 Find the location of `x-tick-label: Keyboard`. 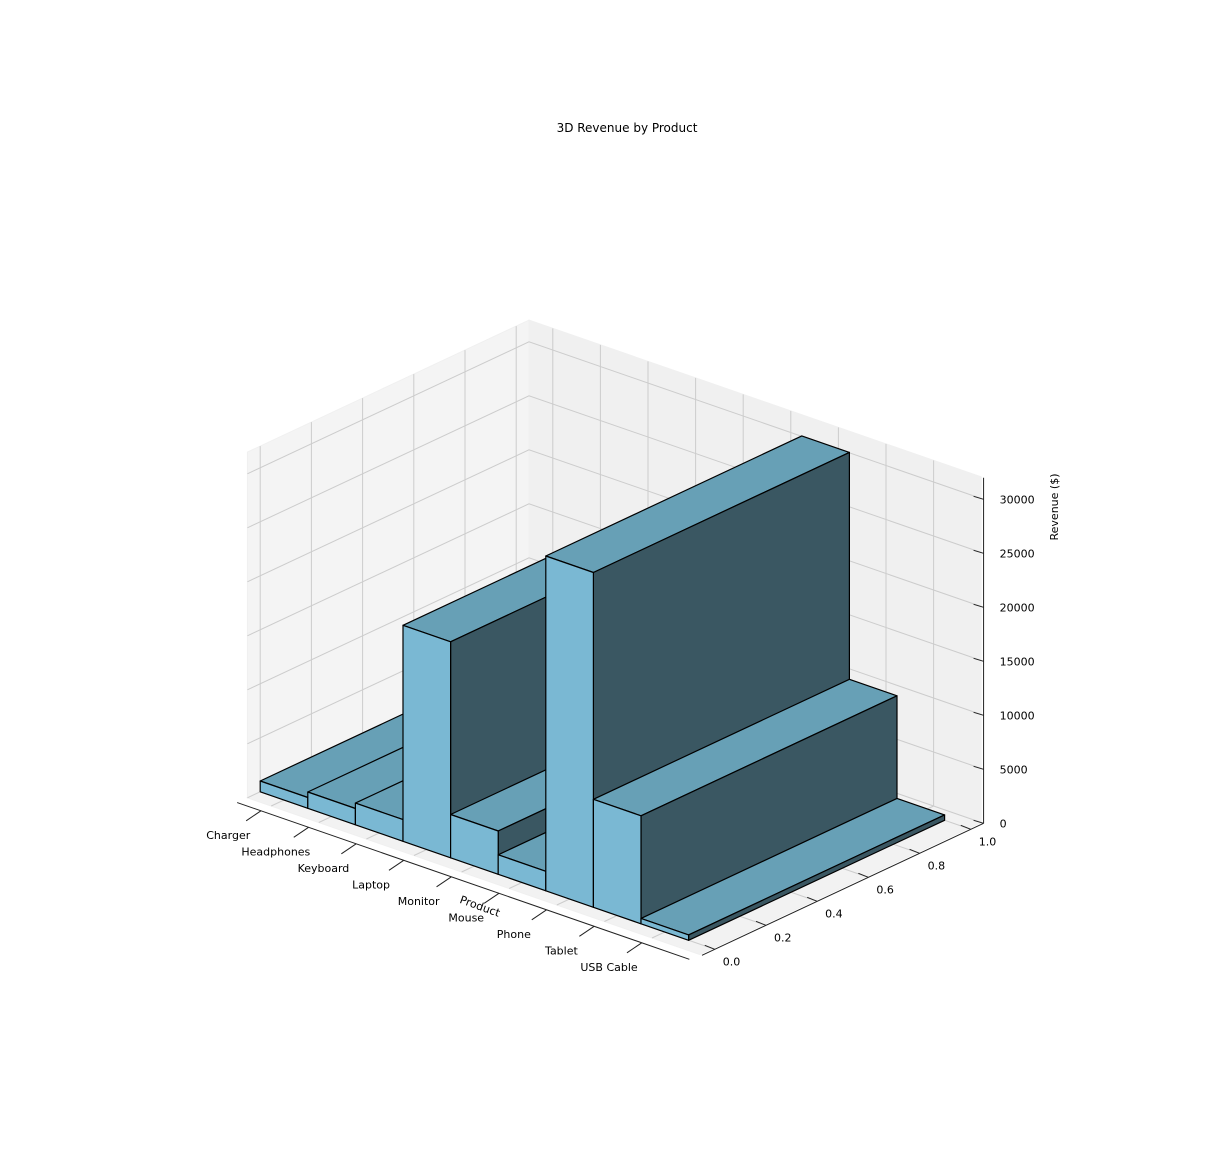

x-tick-label: Keyboard is located at coordinates (324, 868).